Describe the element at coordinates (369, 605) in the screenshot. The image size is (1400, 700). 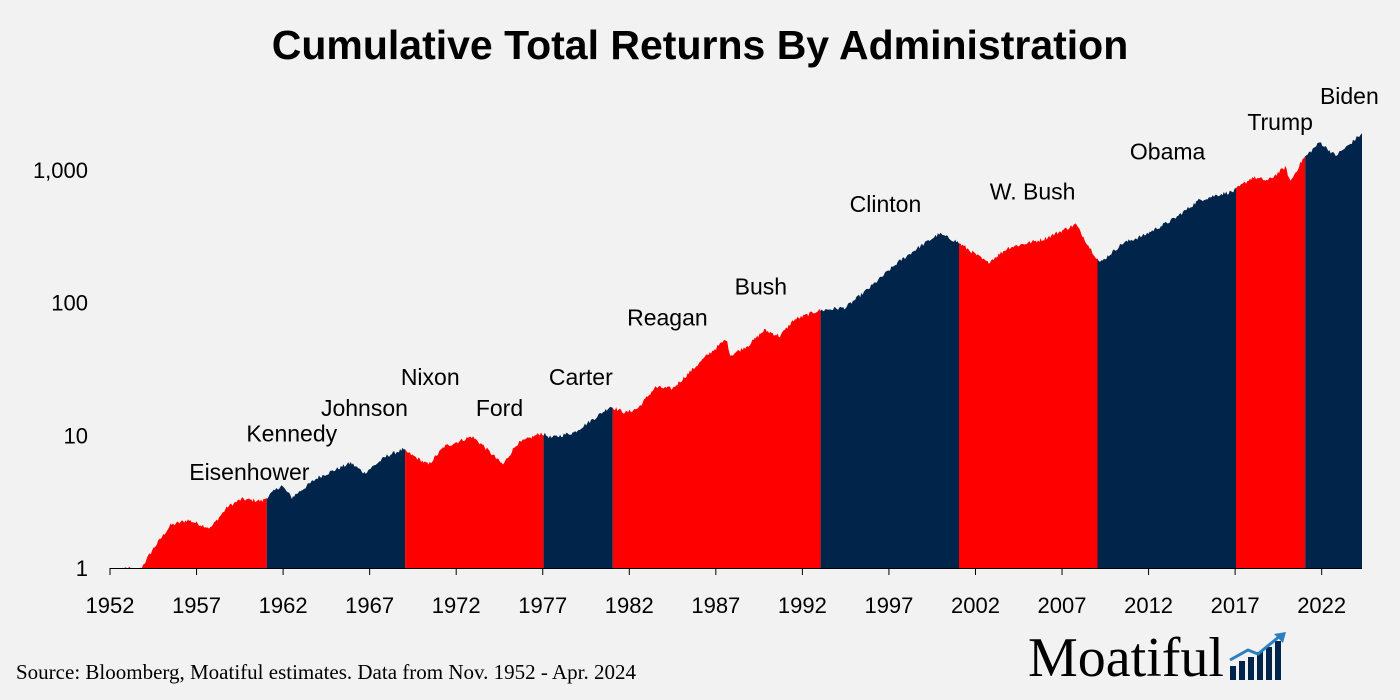
I see `x-tick-label: 1967` at that location.